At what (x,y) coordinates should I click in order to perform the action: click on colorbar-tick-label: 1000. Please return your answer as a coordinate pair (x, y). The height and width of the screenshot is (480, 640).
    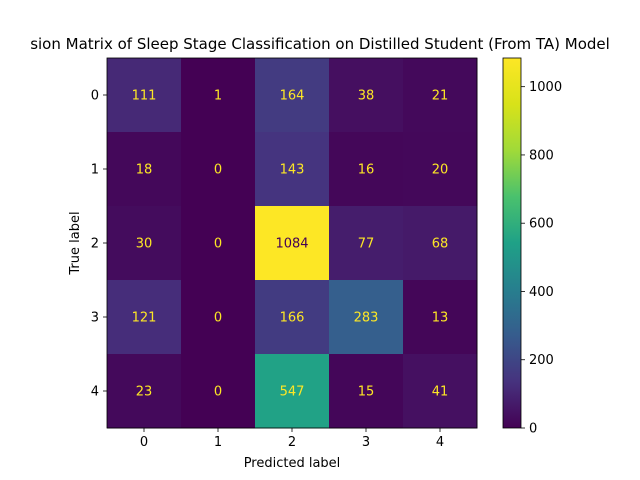
    Looking at the image, I should click on (545, 87).